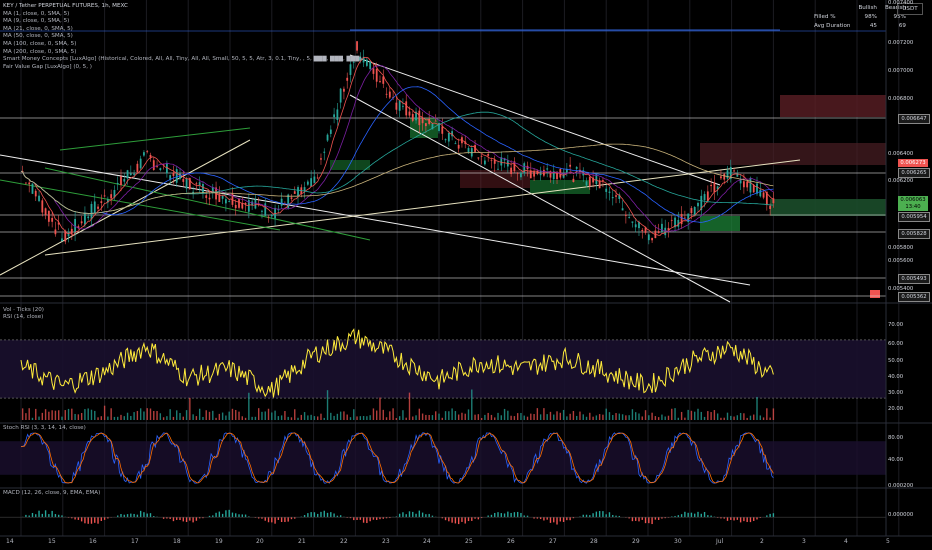 The width and height of the screenshot is (932, 550). What do you see at coordinates (832, 26) in the screenshot?
I see `stats-label-duration: Avg Duration` at bounding box center [832, 26].